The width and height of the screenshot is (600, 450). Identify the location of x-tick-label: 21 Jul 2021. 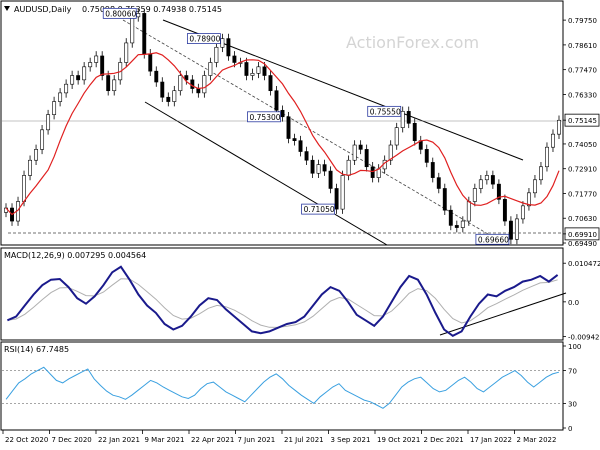
(304, 440).